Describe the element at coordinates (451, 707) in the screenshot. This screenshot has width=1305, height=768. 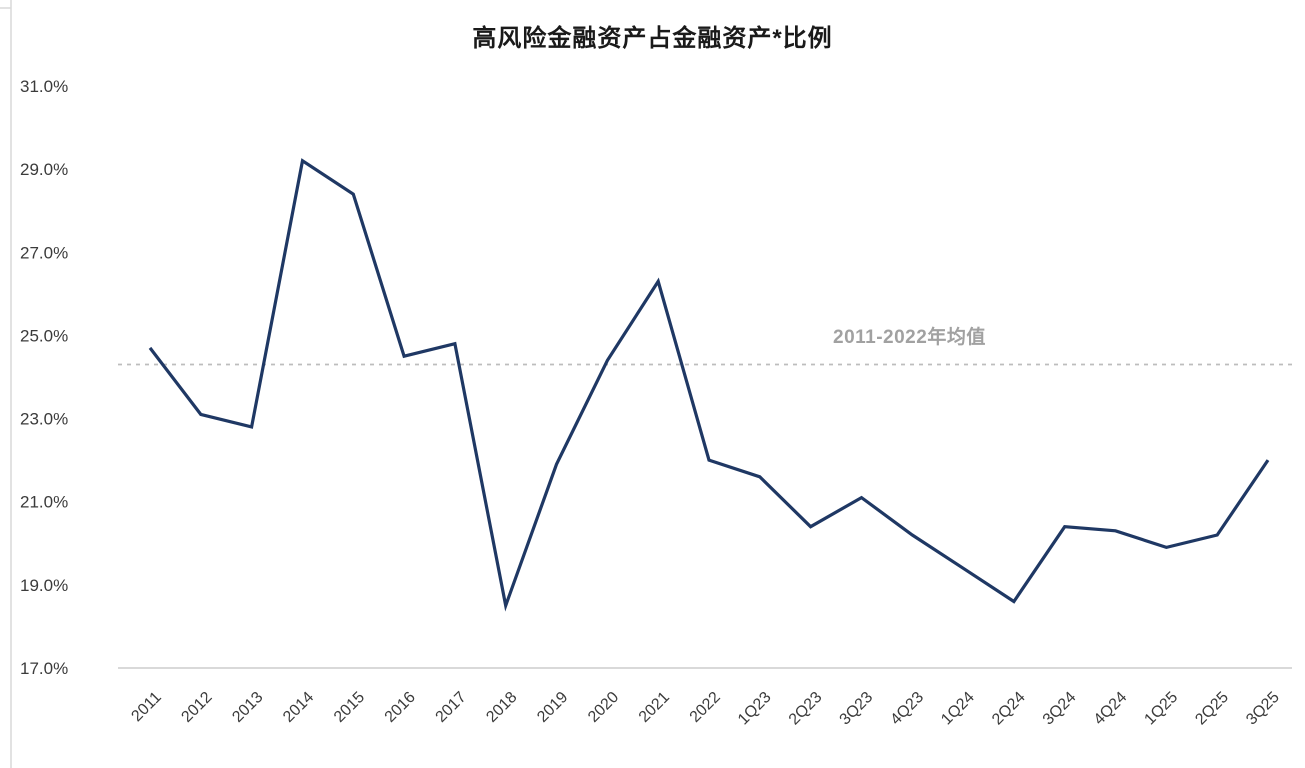
I see `x-axis-tick-label: 2017` at that location.